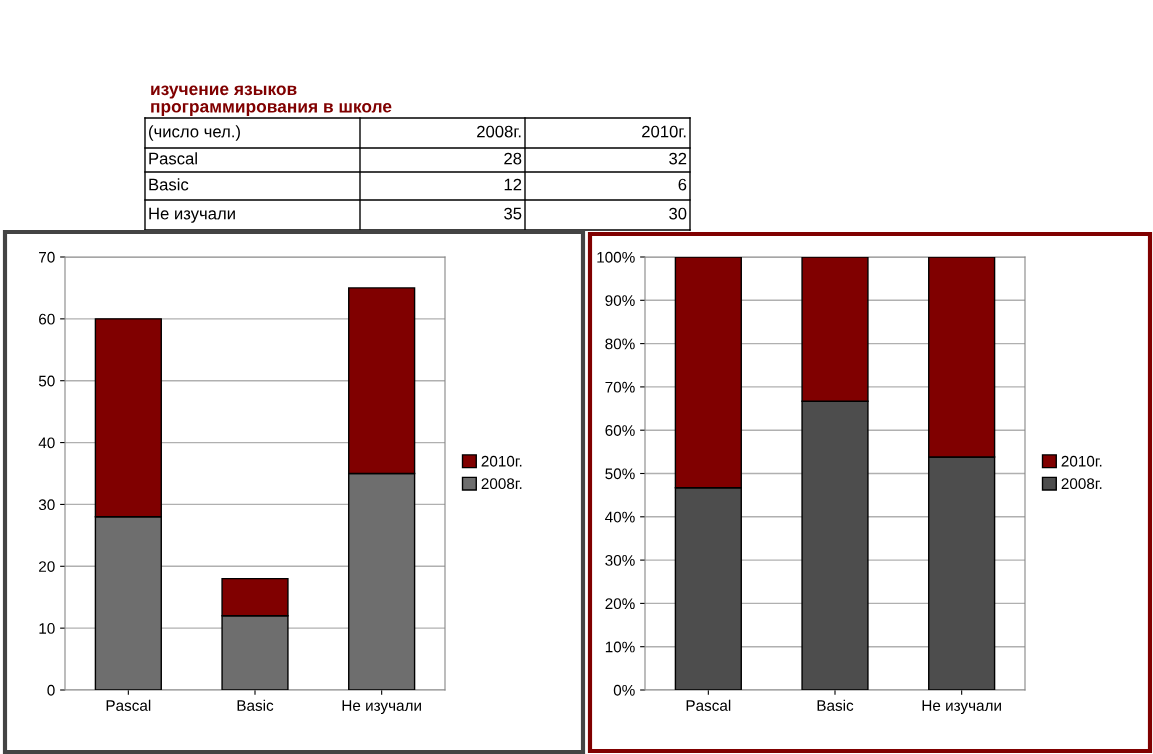 The height and width of the screenshot is (754, 1153). Describe the element at coordinates (620, 604) in the screenshot. I see `y-tick-label: 20%` at that location.